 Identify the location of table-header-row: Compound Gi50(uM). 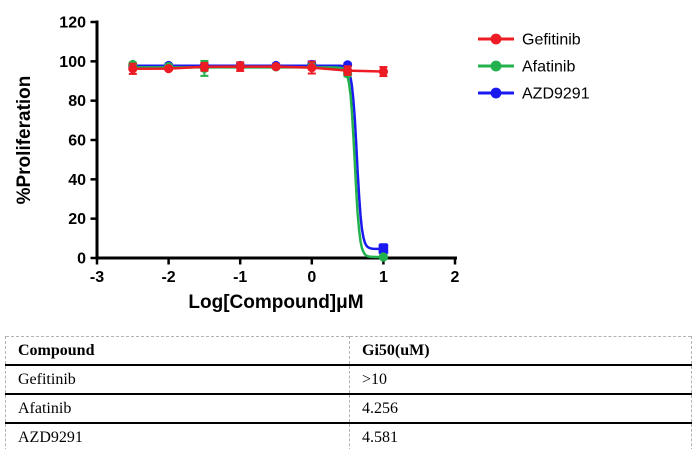
(348, 351).